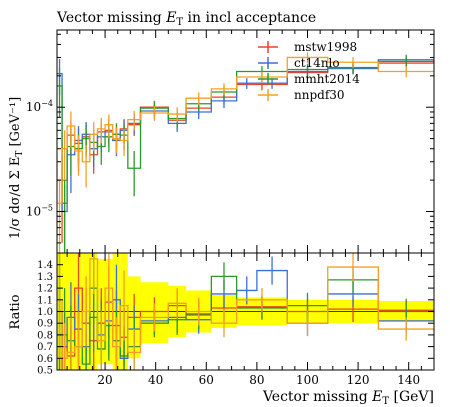  What do you see at coordinates (16, 168) in the screenshot?
I see `y-axis-label: 1/σ dσ/d Σ ET [GeV⁻¹]` at bounding box center [16, 168].